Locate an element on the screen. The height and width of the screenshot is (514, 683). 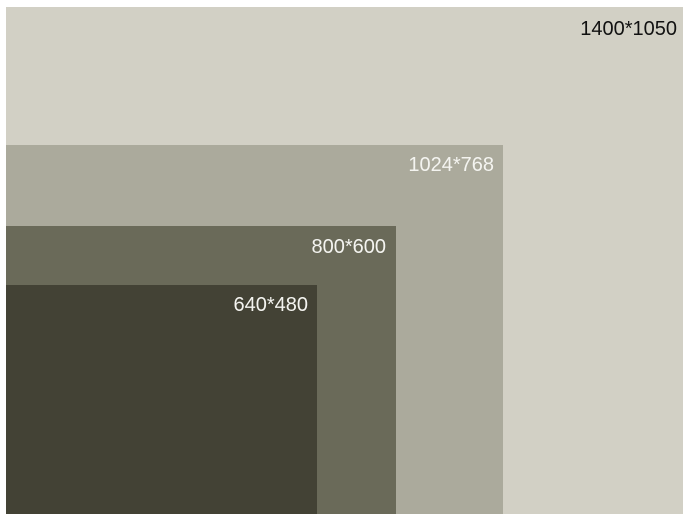
resolution-label-1400x1050: 1400*1050 is located at coordinates (628, 29).